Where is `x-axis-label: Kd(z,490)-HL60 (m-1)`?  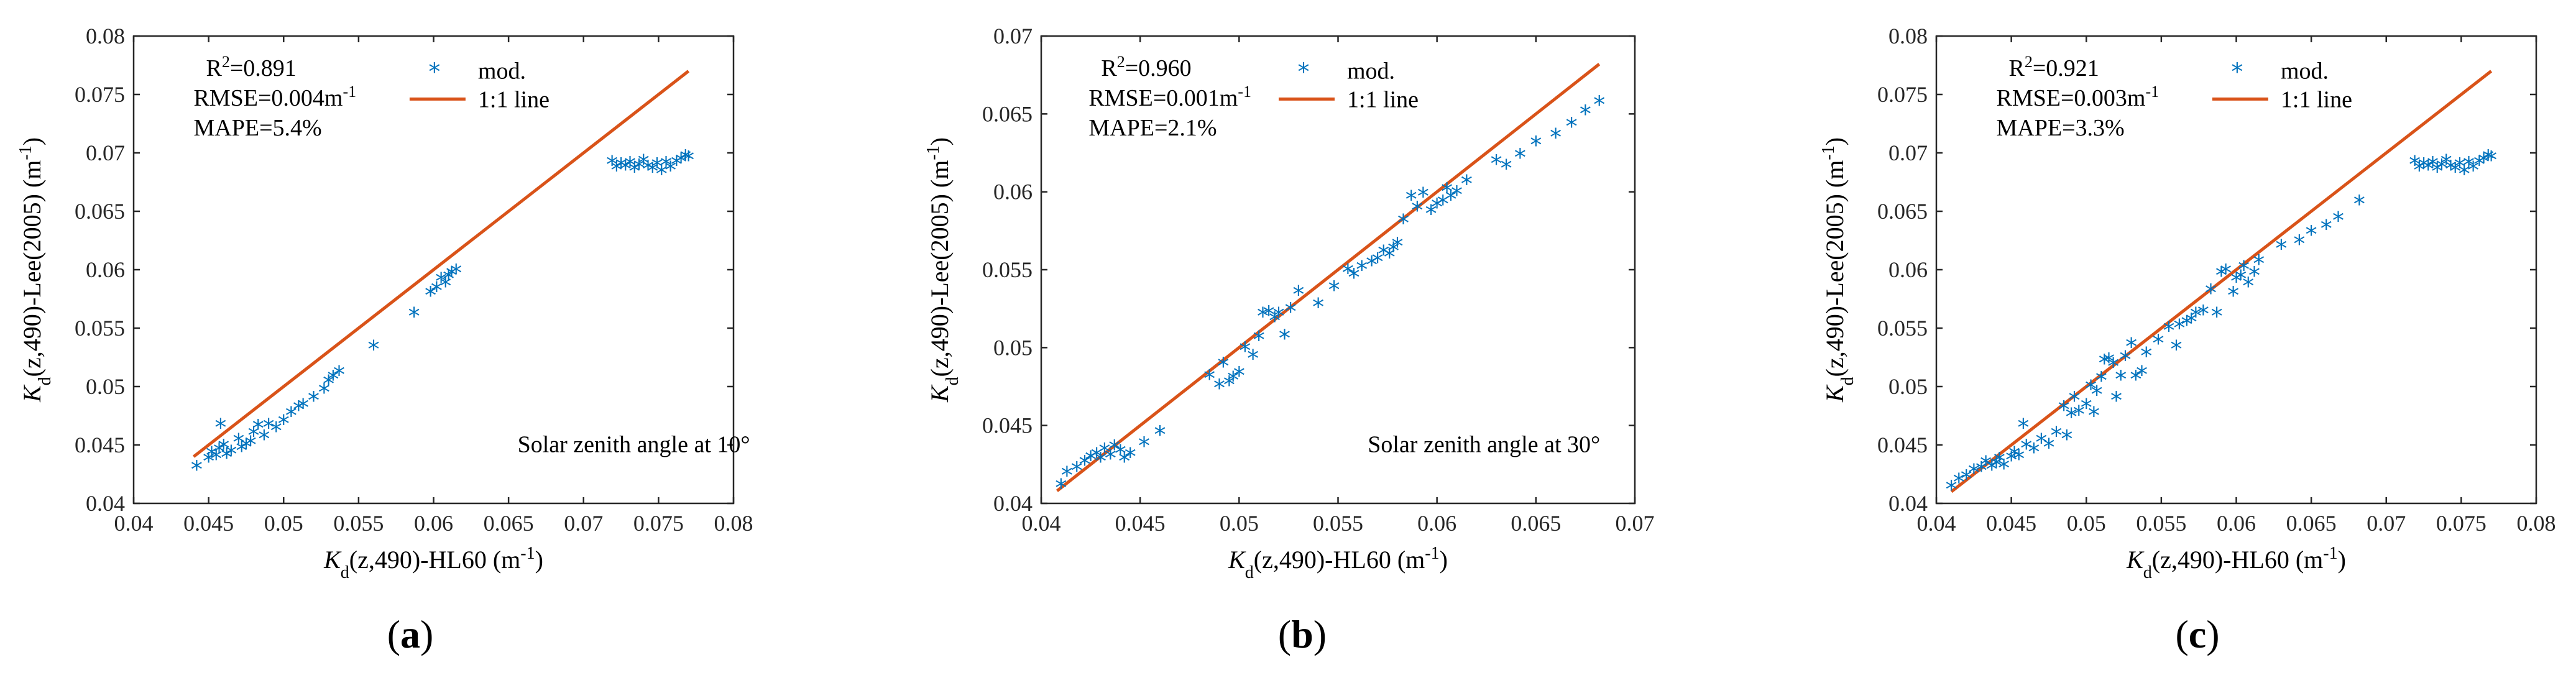 x-axis-label: Kd(z,490)-HL60 (m-1) is located at coordinates (2236, 563).